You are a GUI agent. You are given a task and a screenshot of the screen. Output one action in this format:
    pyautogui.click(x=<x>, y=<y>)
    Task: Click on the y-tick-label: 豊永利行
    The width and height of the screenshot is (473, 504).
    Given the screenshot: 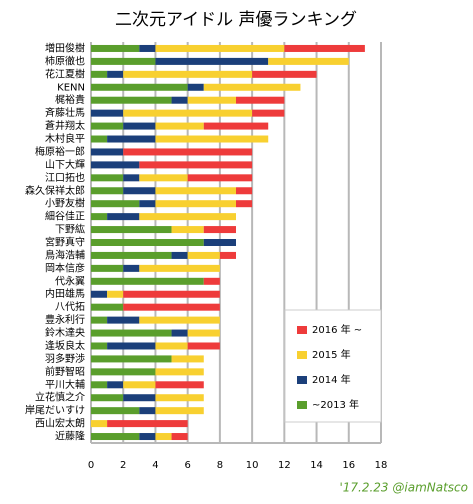 What is the action you would take?
    pyautogui.click(x=65, y=319)
    